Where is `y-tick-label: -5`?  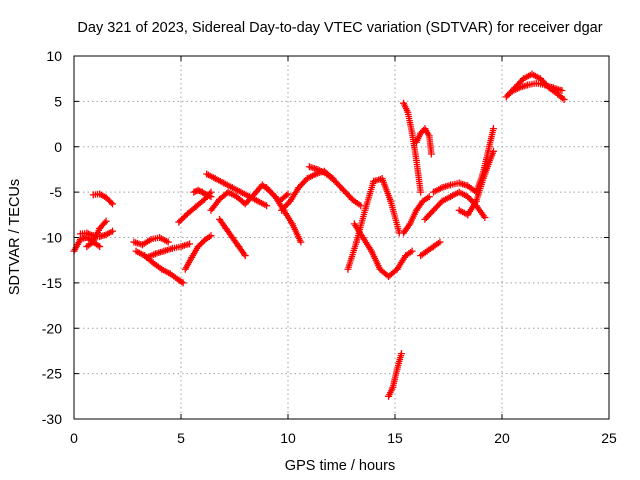 y-tick-label: -5 is located at coordinates (56, 192).